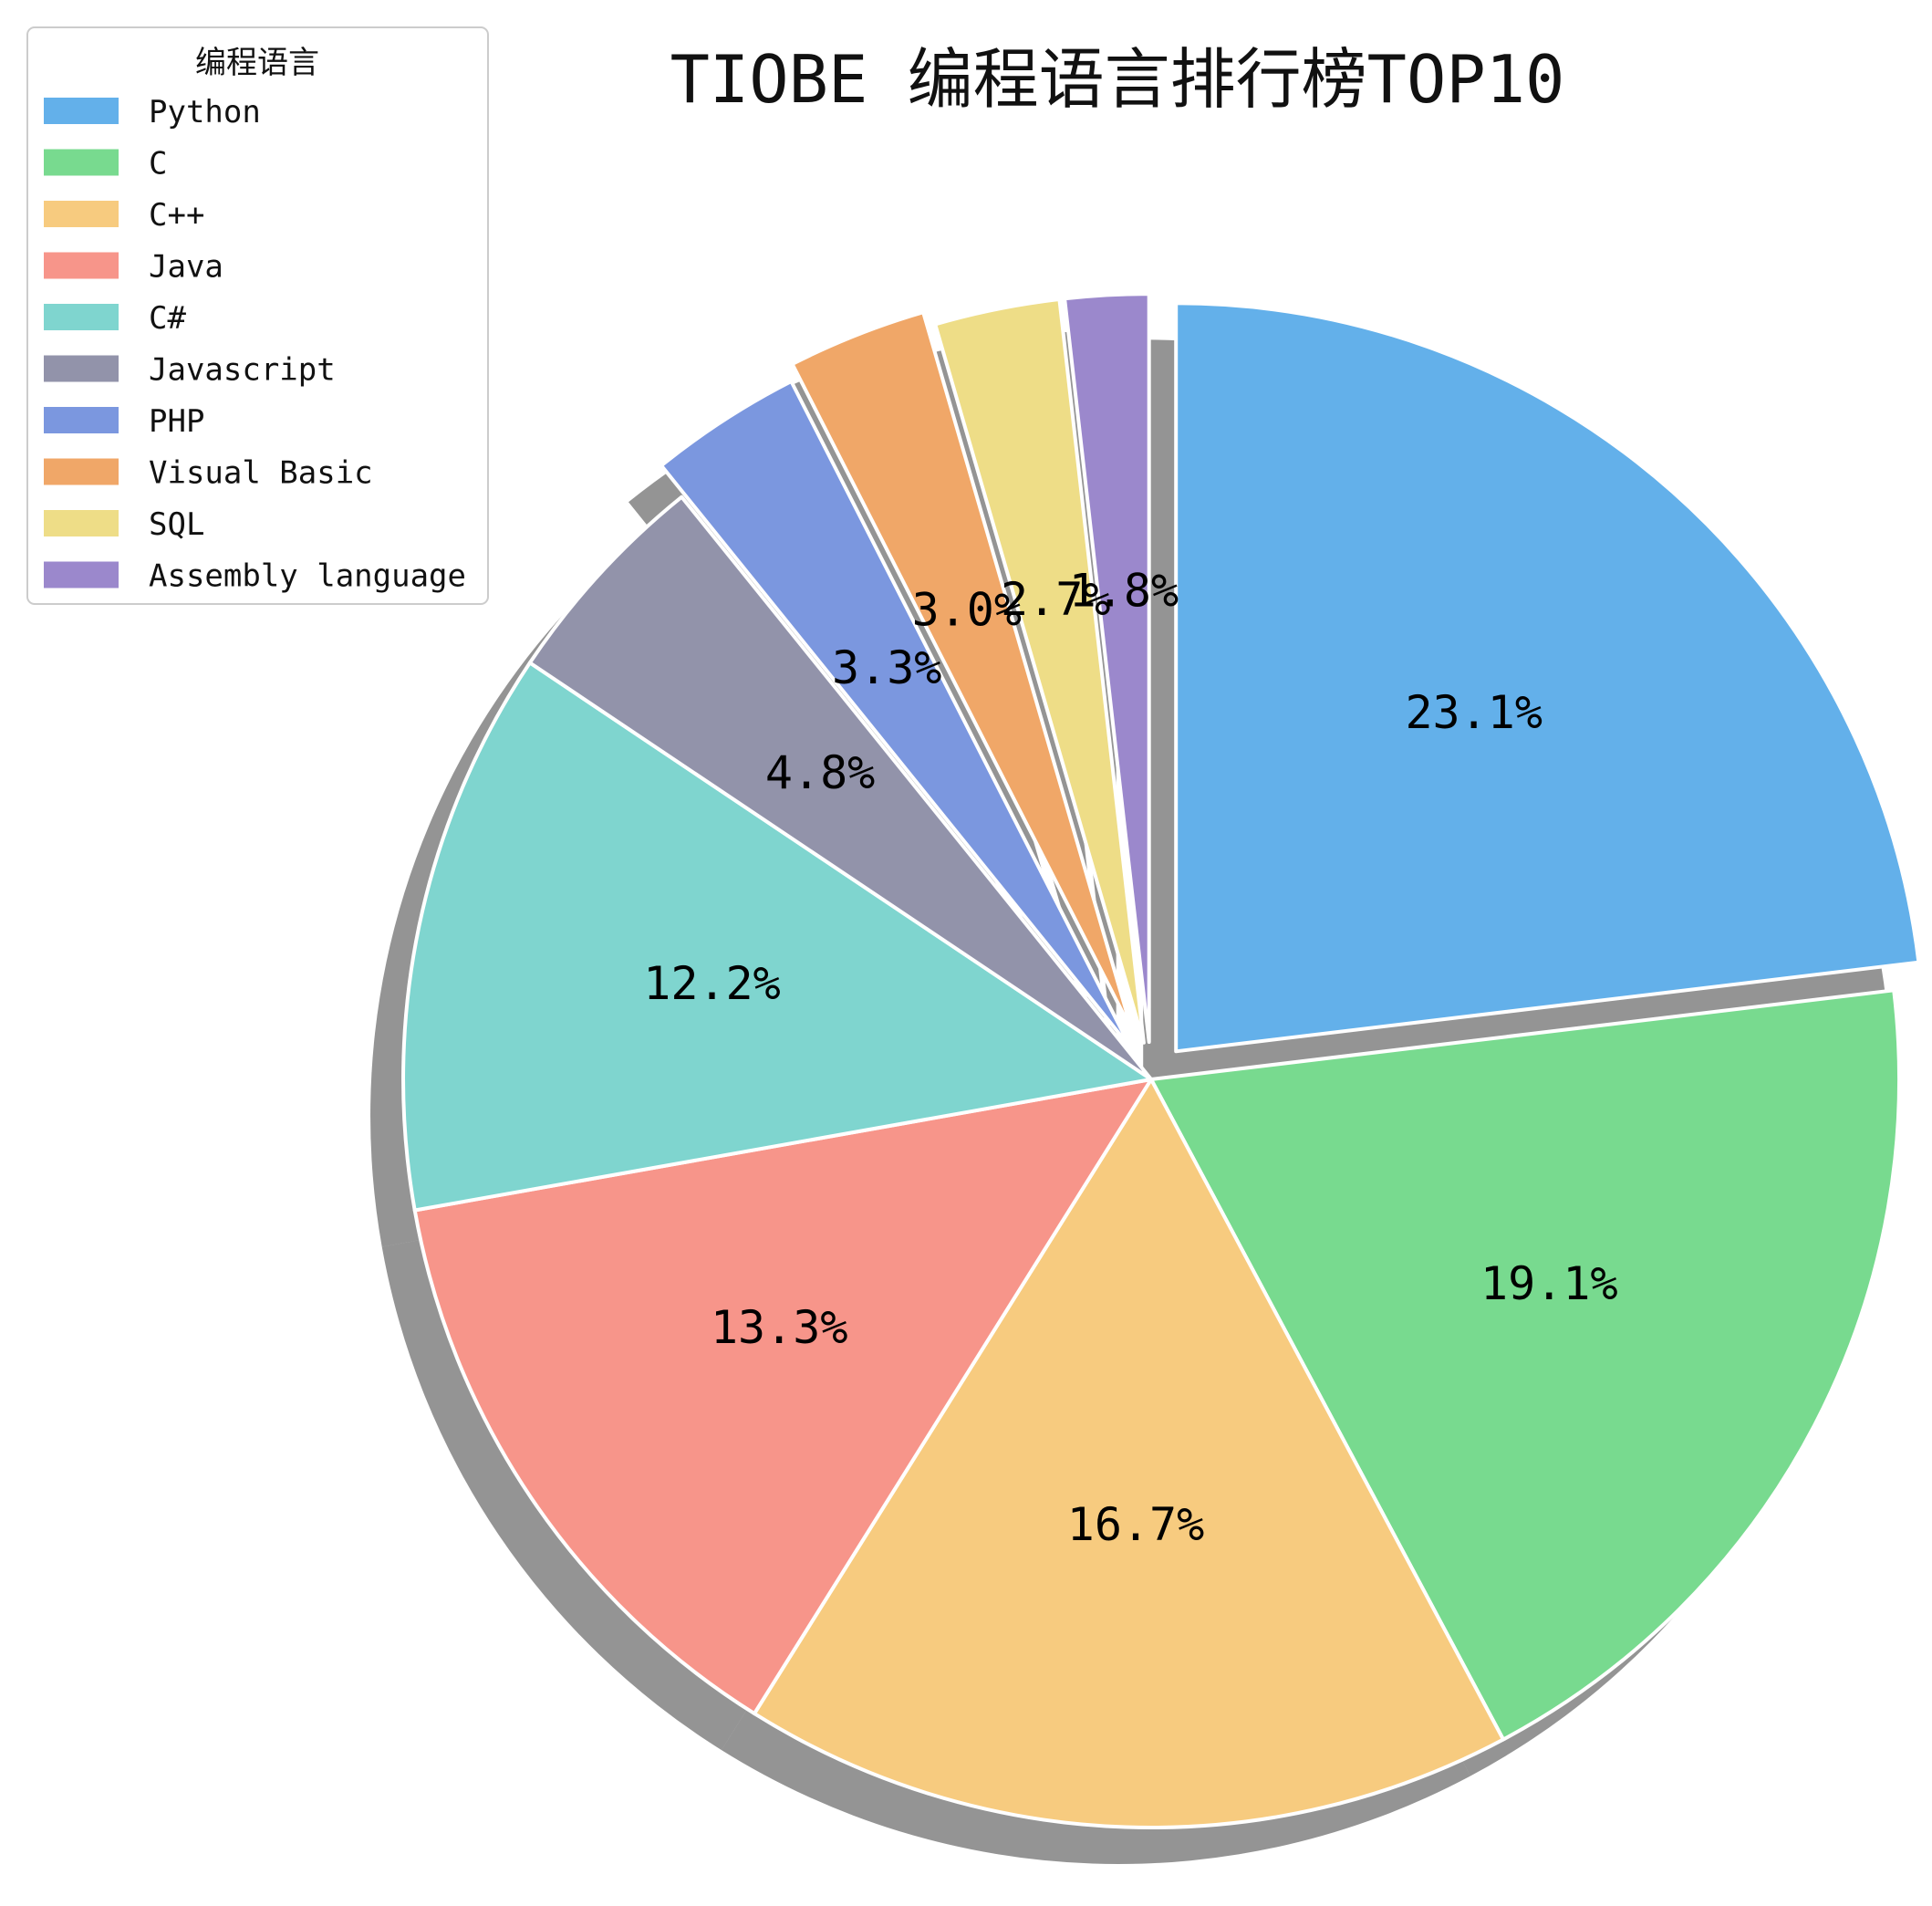 This screenshot has height=1906, width=1932. Describe the element at coordinates (176, 216) in the screenshot. I see `legend-label-c: C++` at that location.